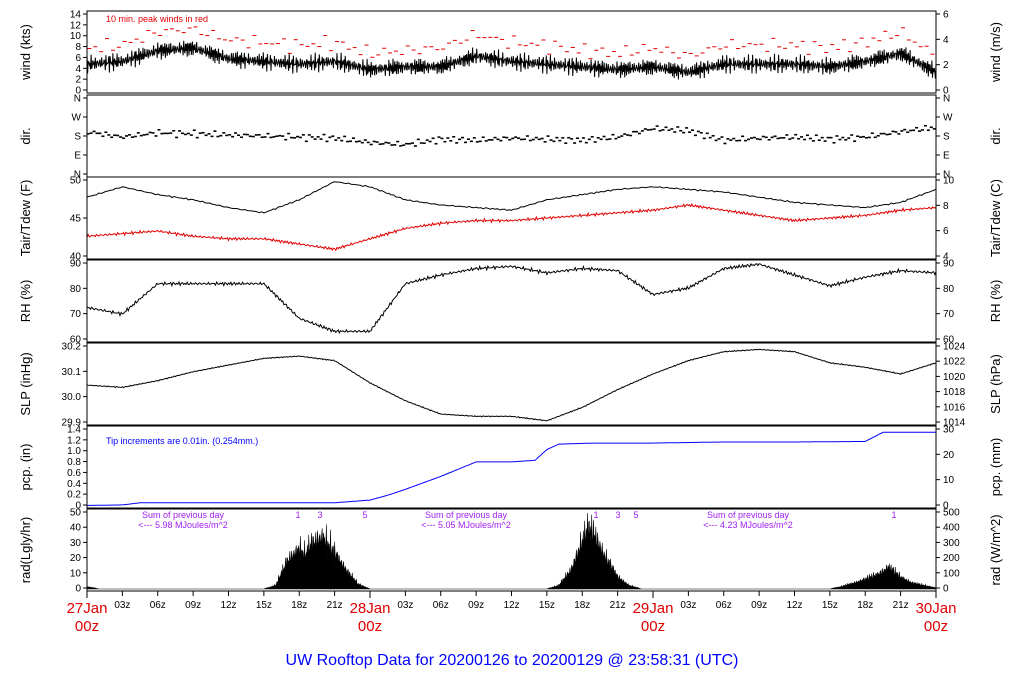 The height and width of the screenshot is (700, 1024). Describe the element at coordinates (653, 608) in the screenshot. I see `day-label-date: 29Jan` at that location.